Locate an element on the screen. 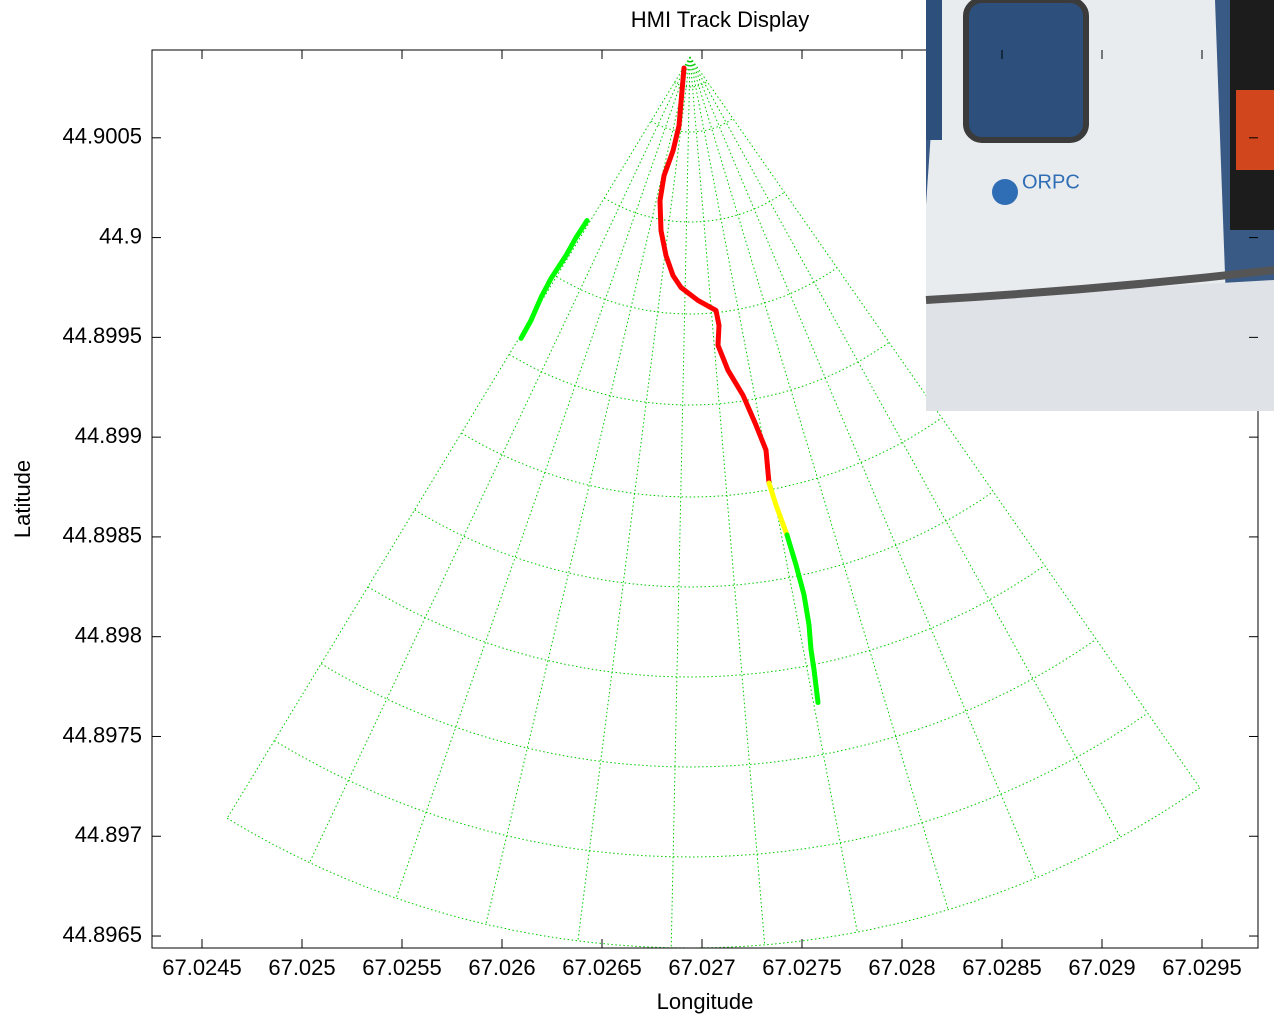 The height and width of the screenshot is (1018, 1274). x-tick-label: 67.026 is located at coordinates (501, 967).